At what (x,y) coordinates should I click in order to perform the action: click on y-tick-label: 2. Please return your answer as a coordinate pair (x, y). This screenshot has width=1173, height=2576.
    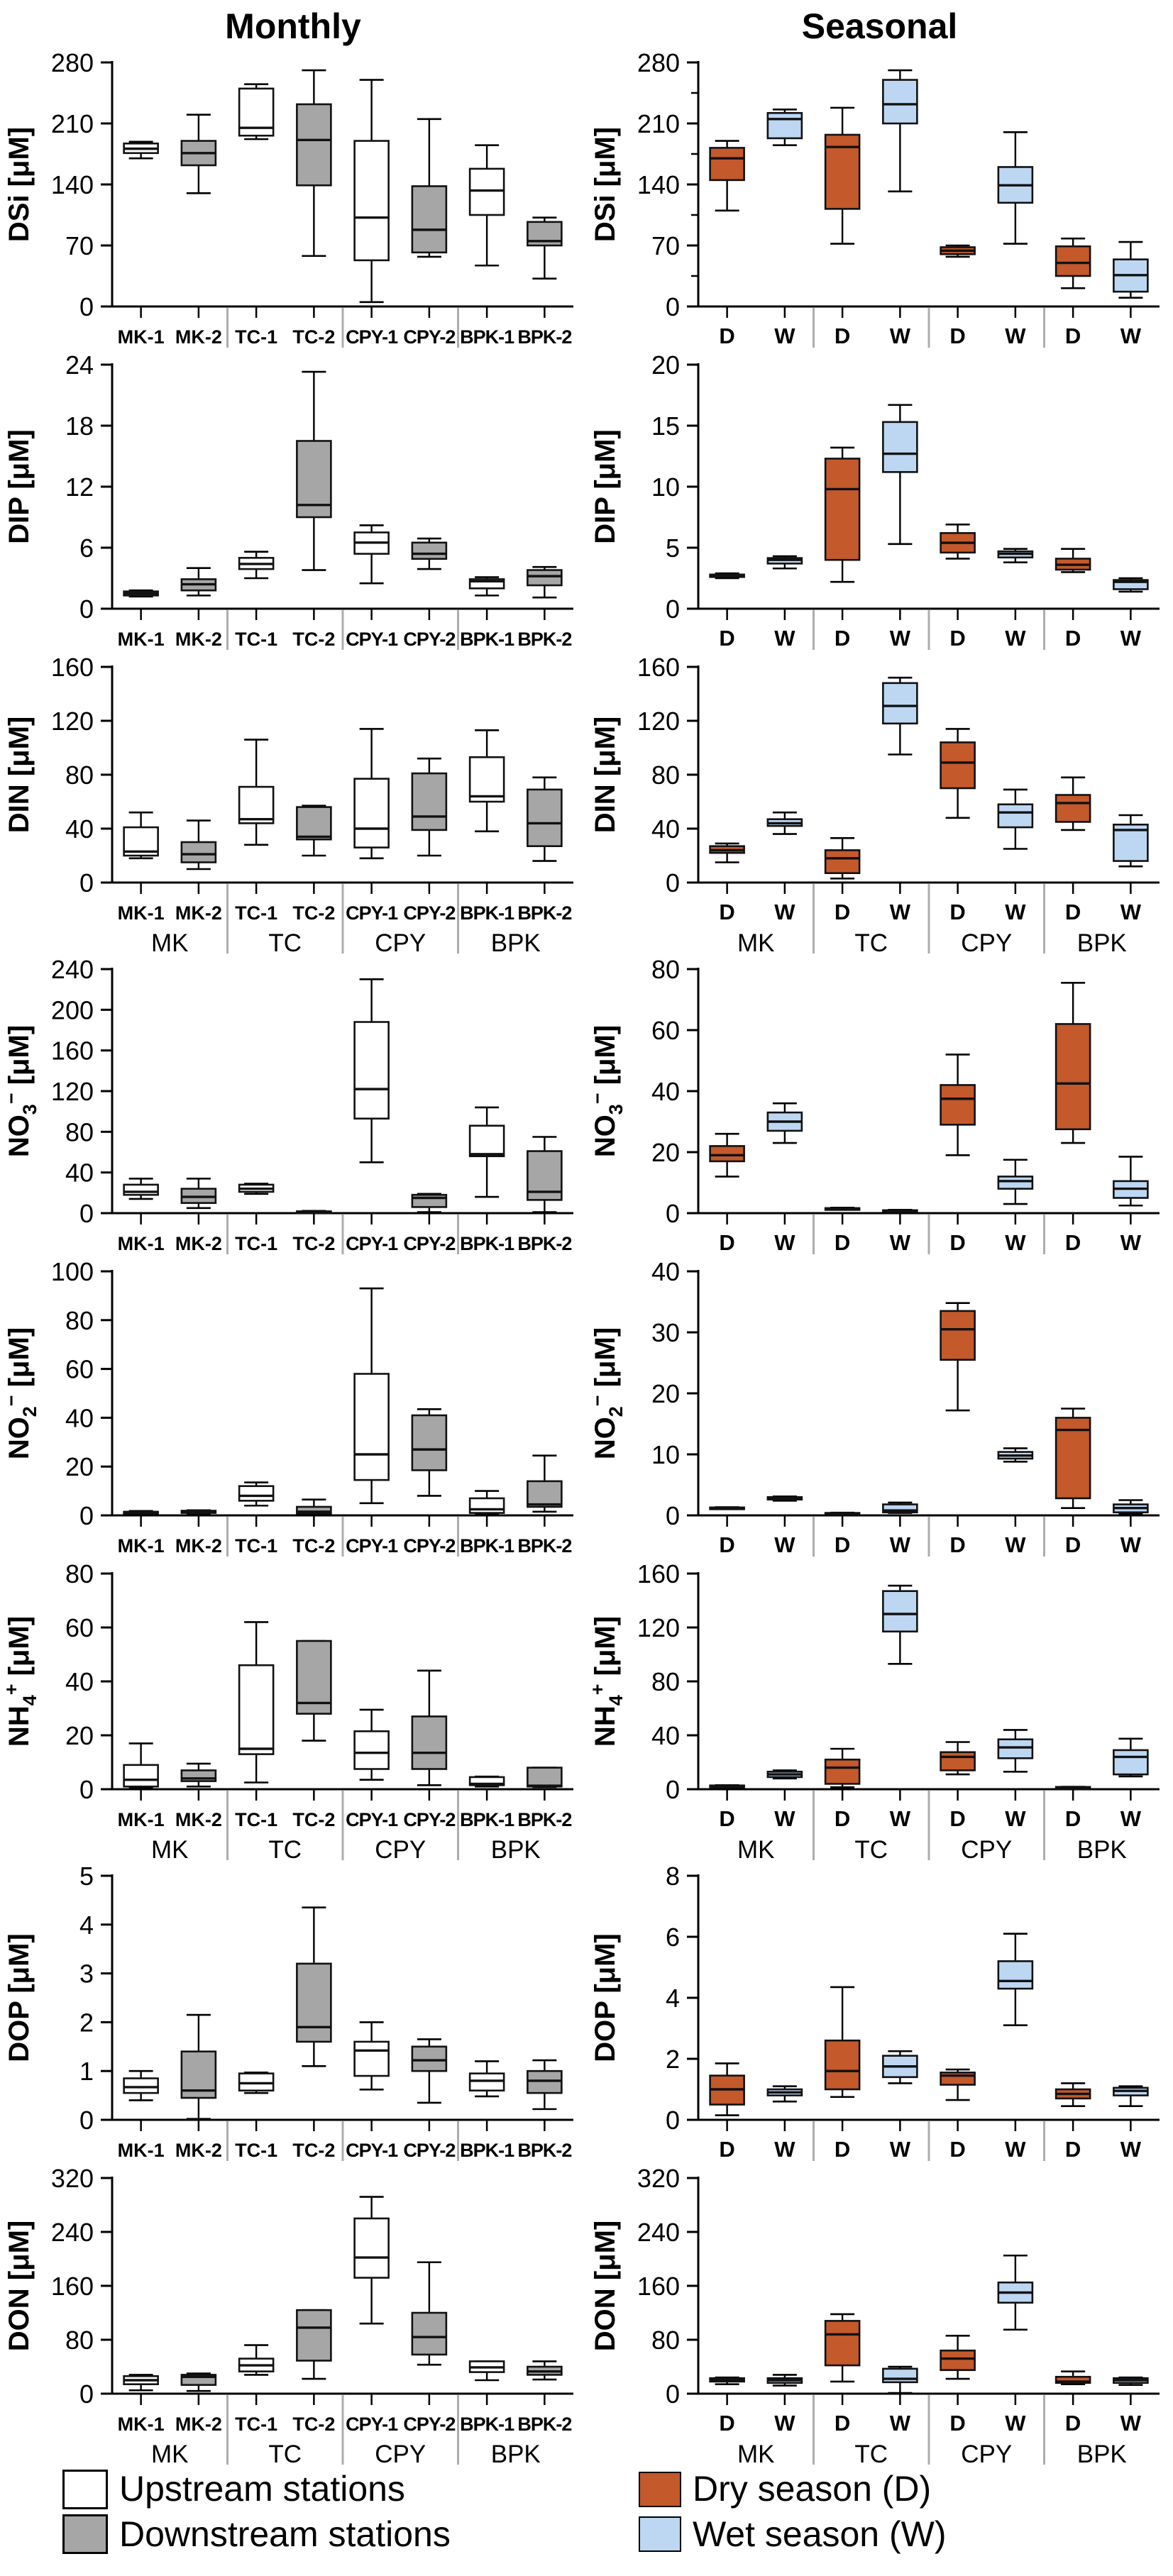
    Looking at the image, I should click on (86, 2022).